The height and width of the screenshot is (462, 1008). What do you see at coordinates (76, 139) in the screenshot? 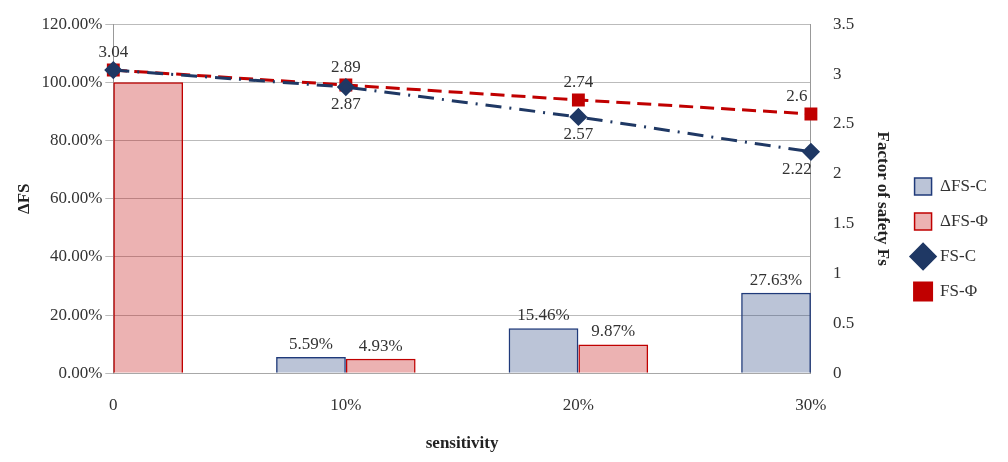
I see `y-tick-label: 80.00%` at bounding box center [76, 139].